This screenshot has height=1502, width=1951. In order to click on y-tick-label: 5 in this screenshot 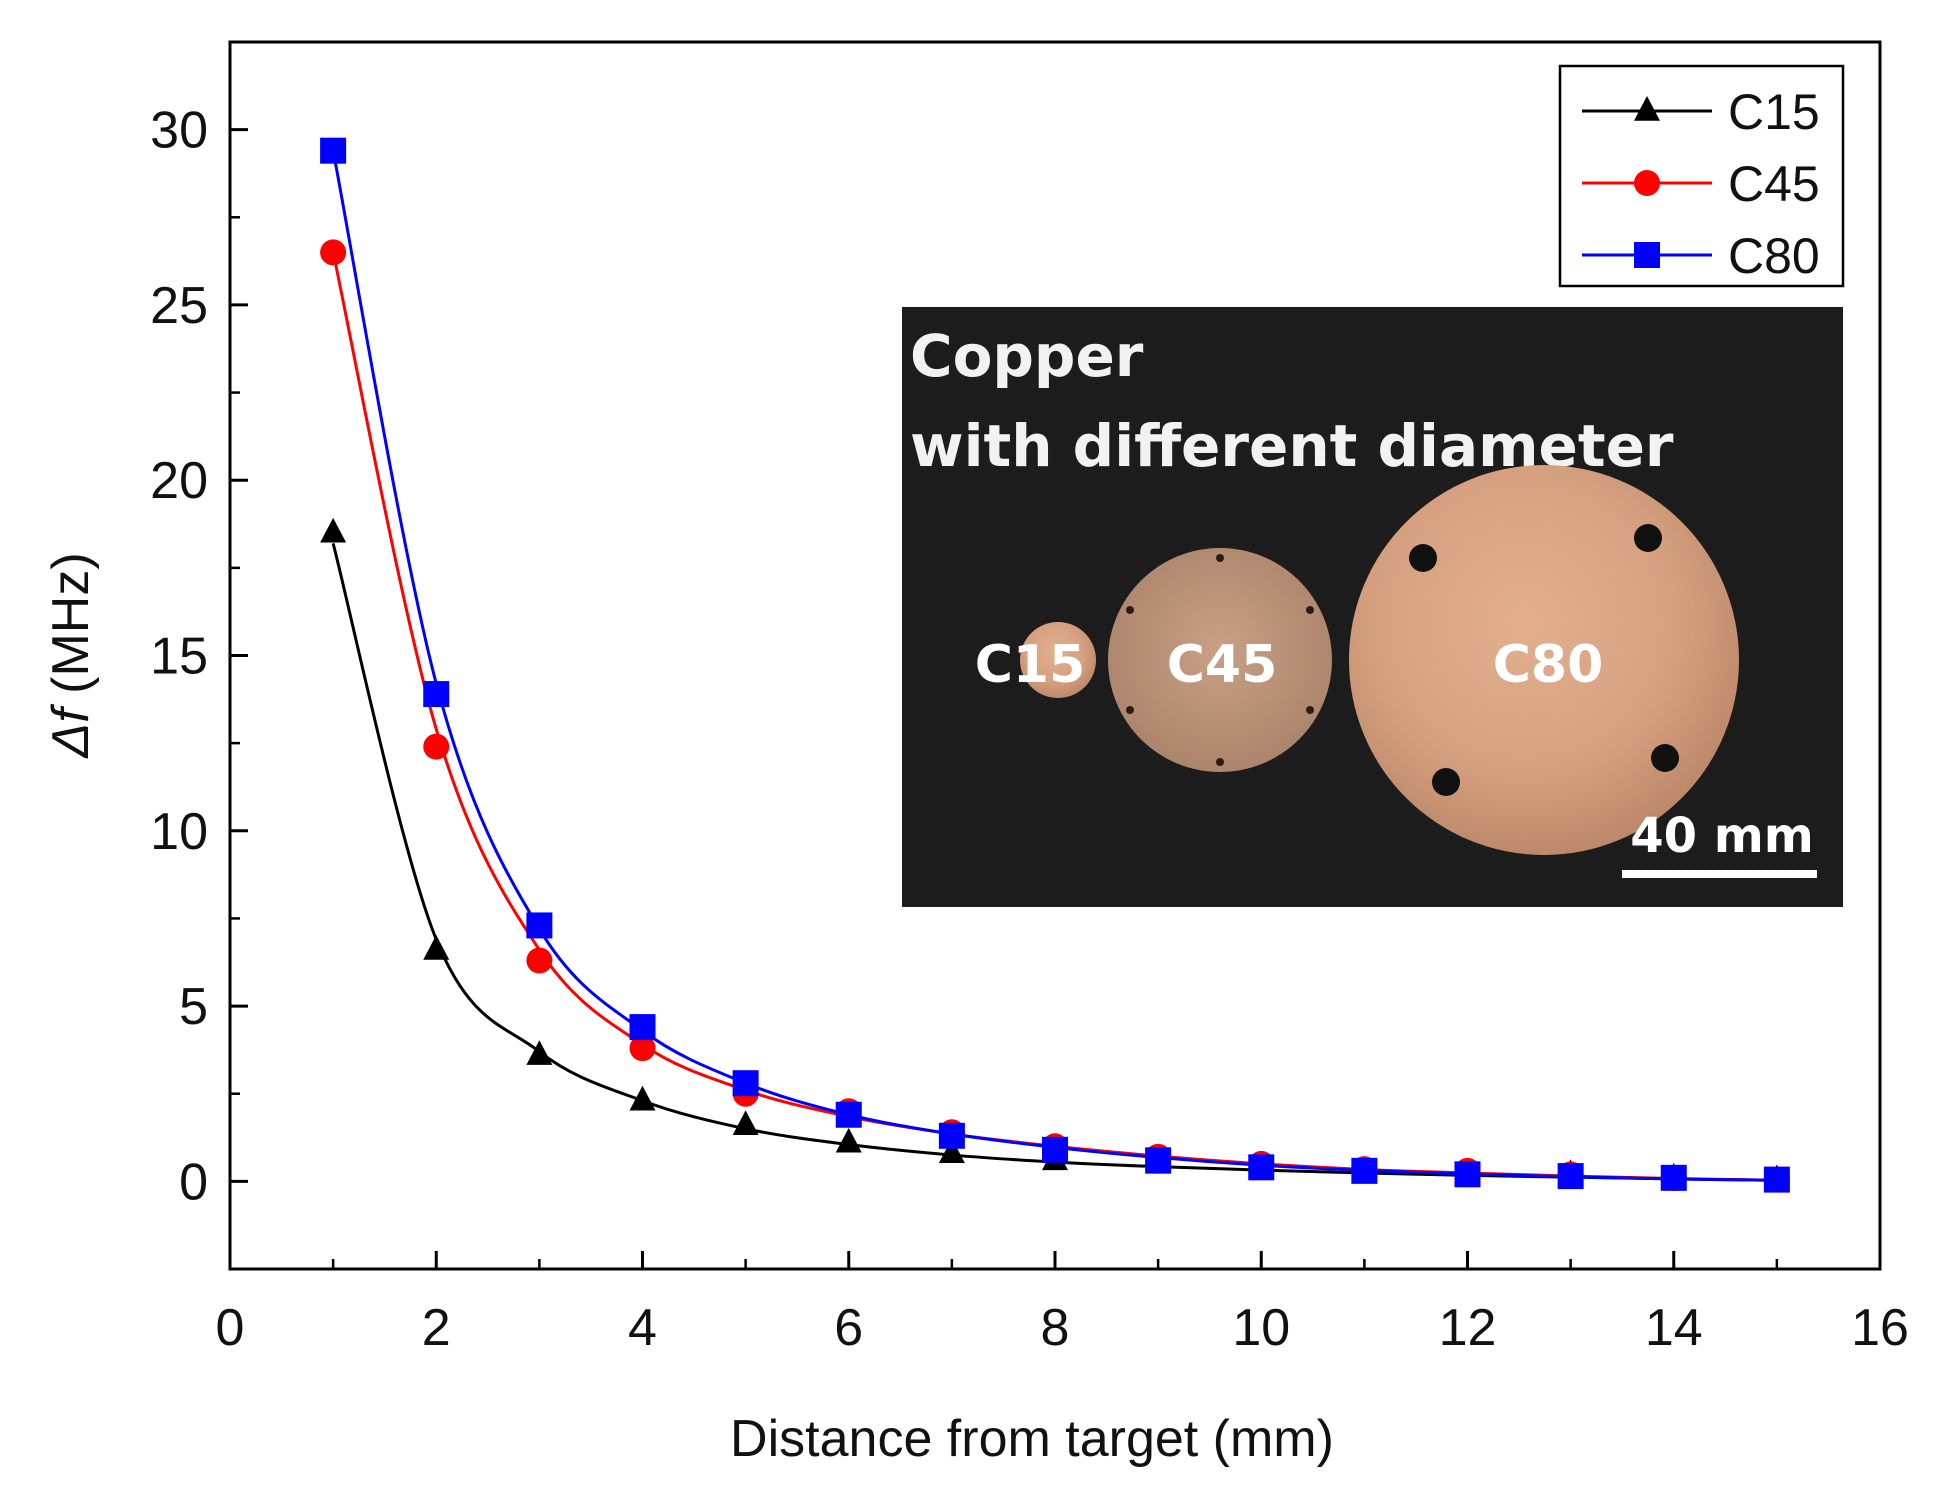, I will do `click(193, 1007)`.